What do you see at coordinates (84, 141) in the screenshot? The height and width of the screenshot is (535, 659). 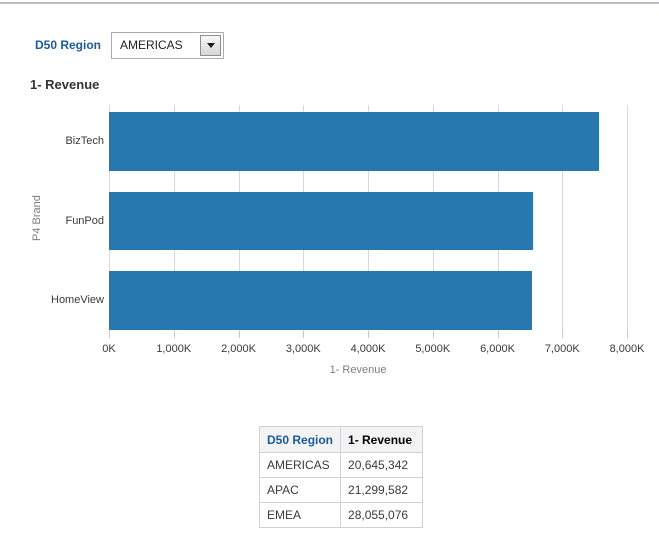 I see `category-label: BizTech` at bounding box center [84, 141].